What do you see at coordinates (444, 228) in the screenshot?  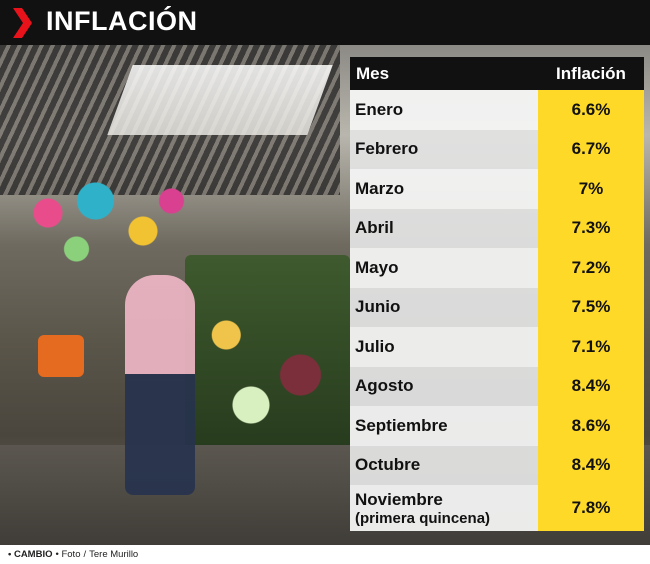 I see `month-cell: Abril` at bounding box center [444, 228].